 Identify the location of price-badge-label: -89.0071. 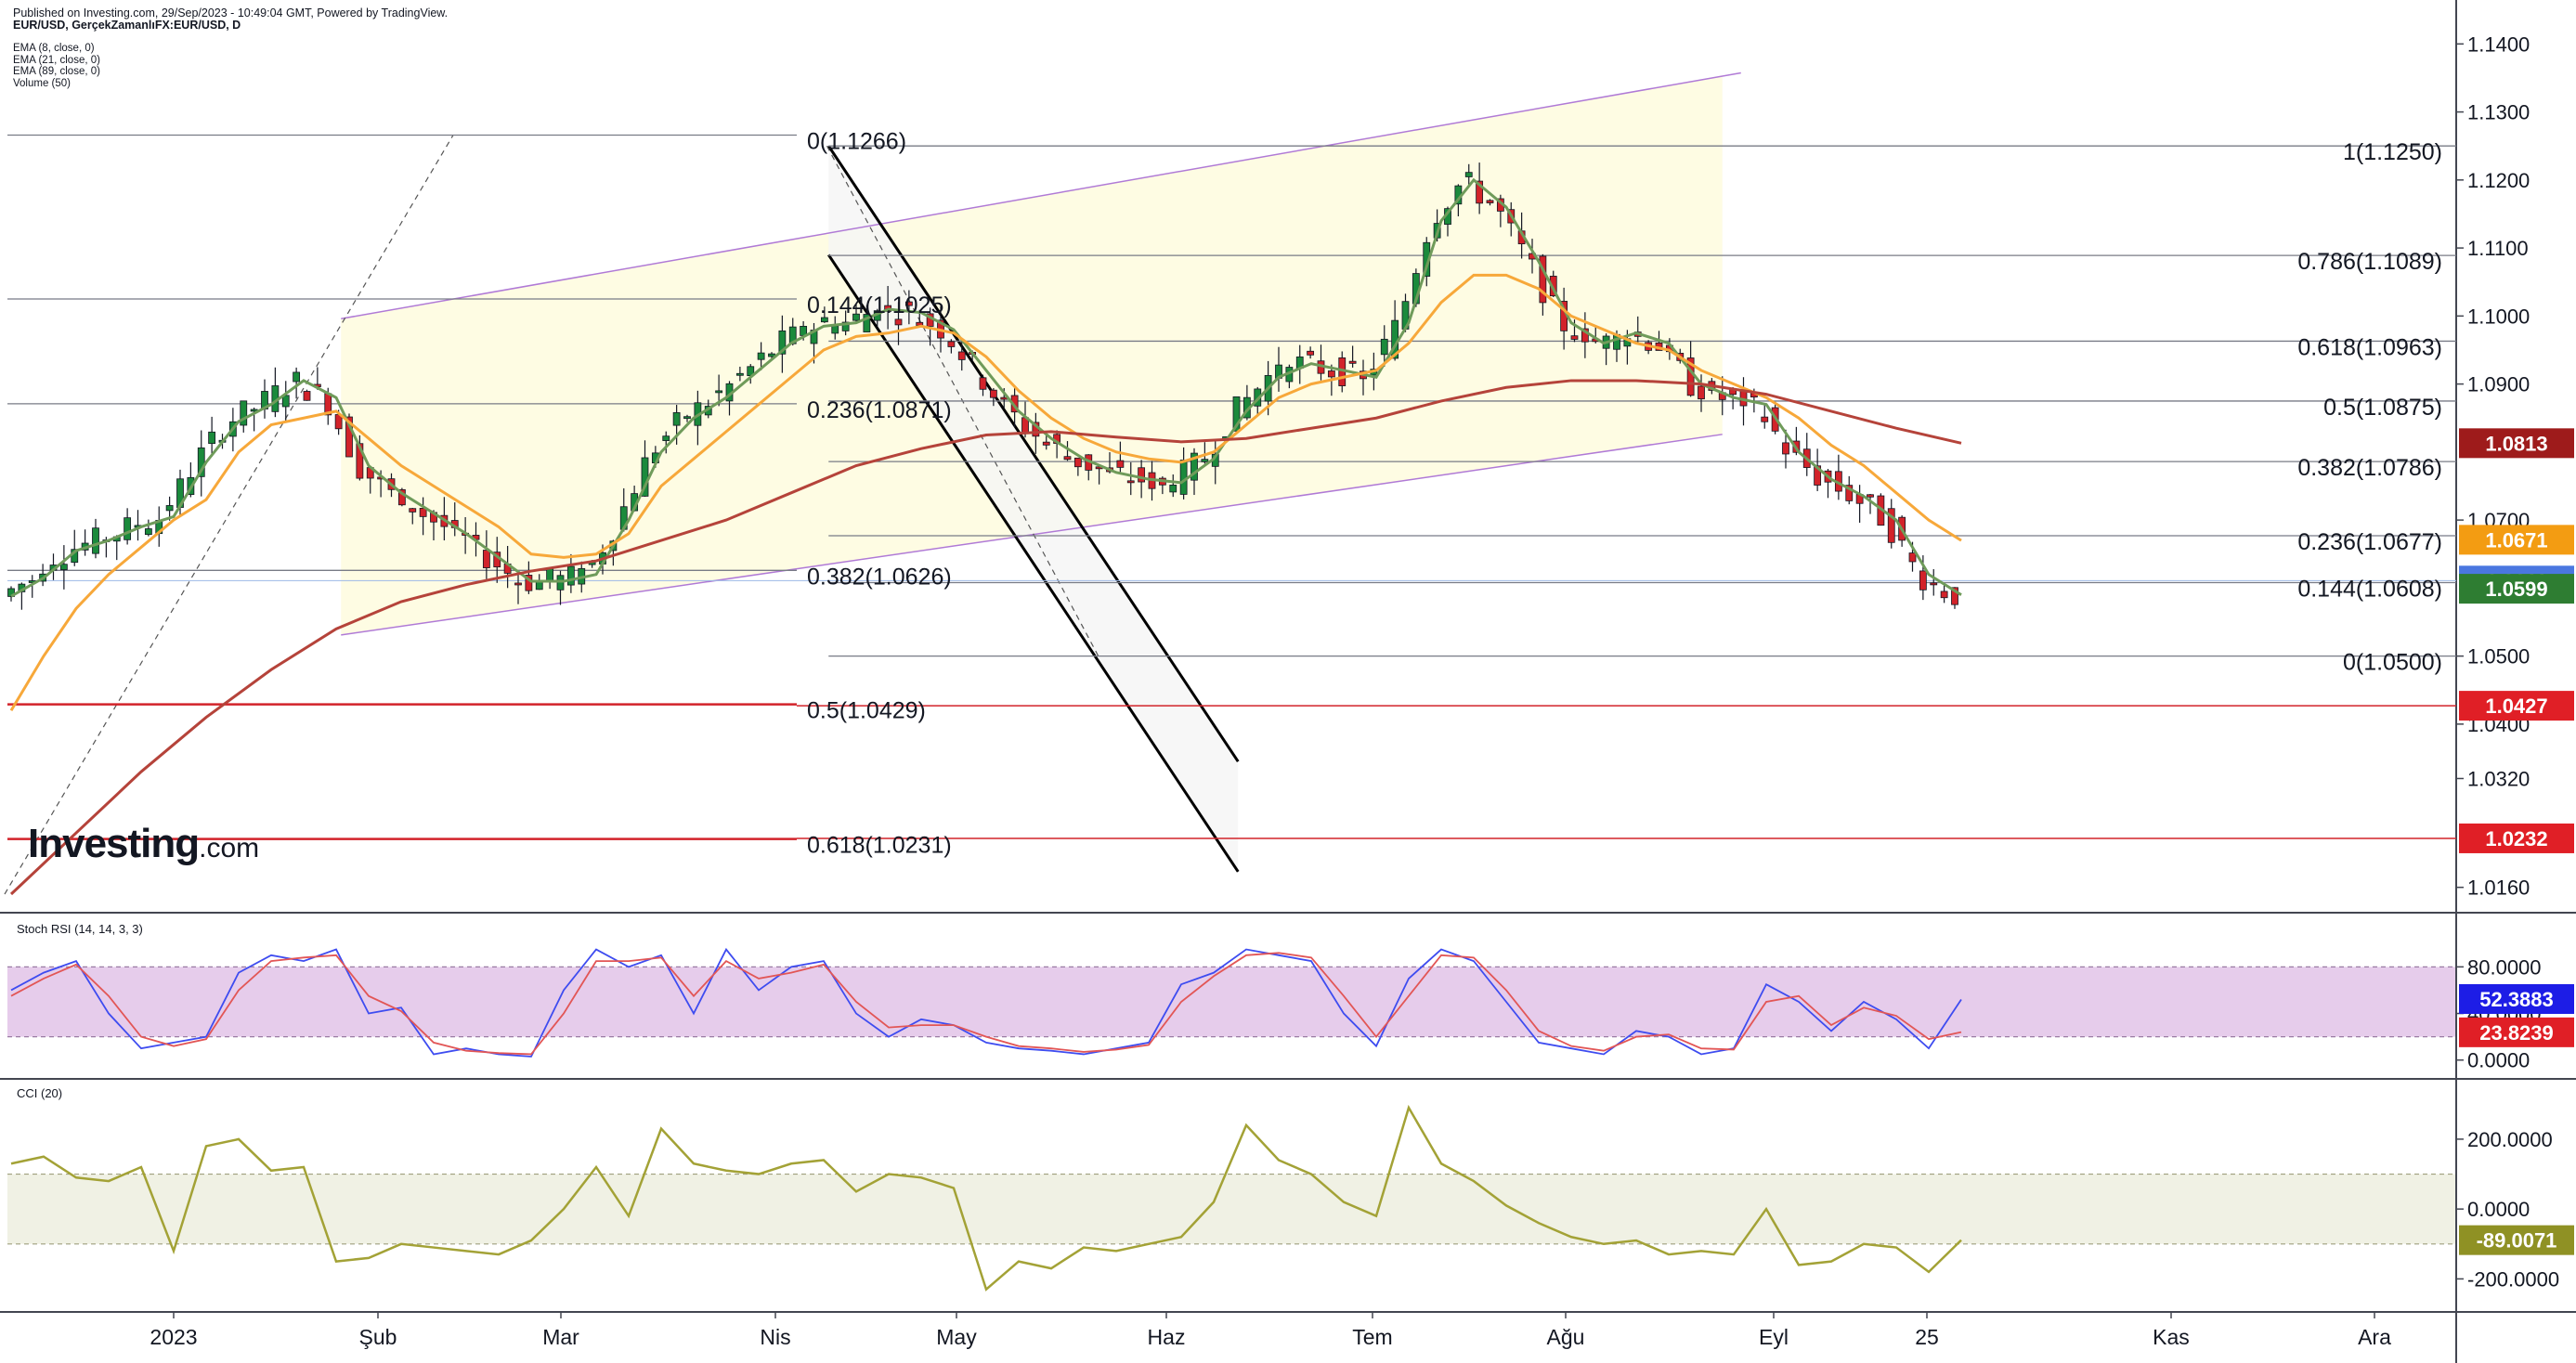
(2517, 1241).